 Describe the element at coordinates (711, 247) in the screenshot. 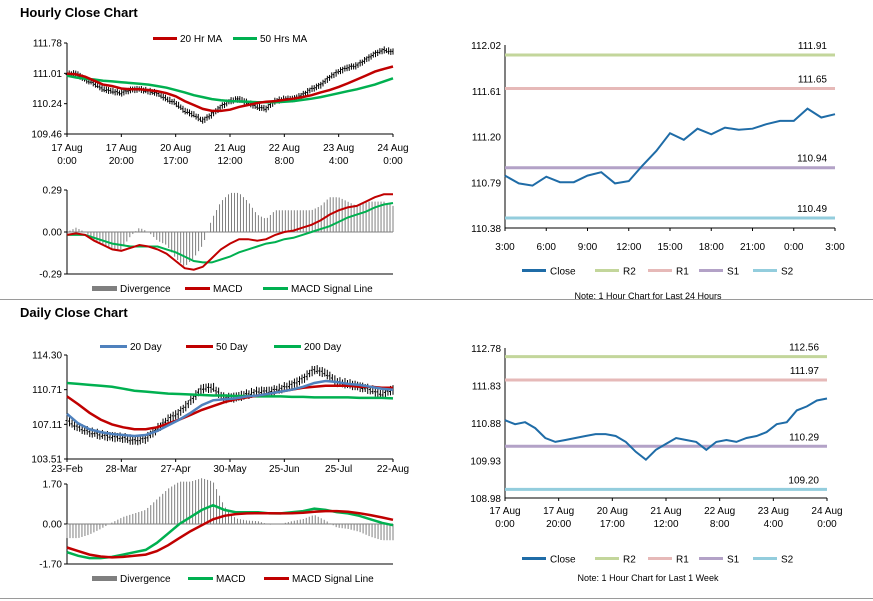

I see `hourly-pivots-x-tick-label: 18:00` at that location.